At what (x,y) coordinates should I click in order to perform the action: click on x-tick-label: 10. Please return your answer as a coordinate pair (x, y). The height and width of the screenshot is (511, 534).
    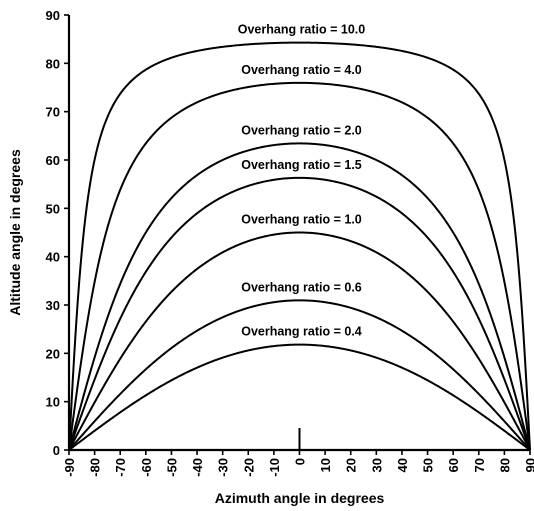
    Looking at the image, I should click on (325, 465).